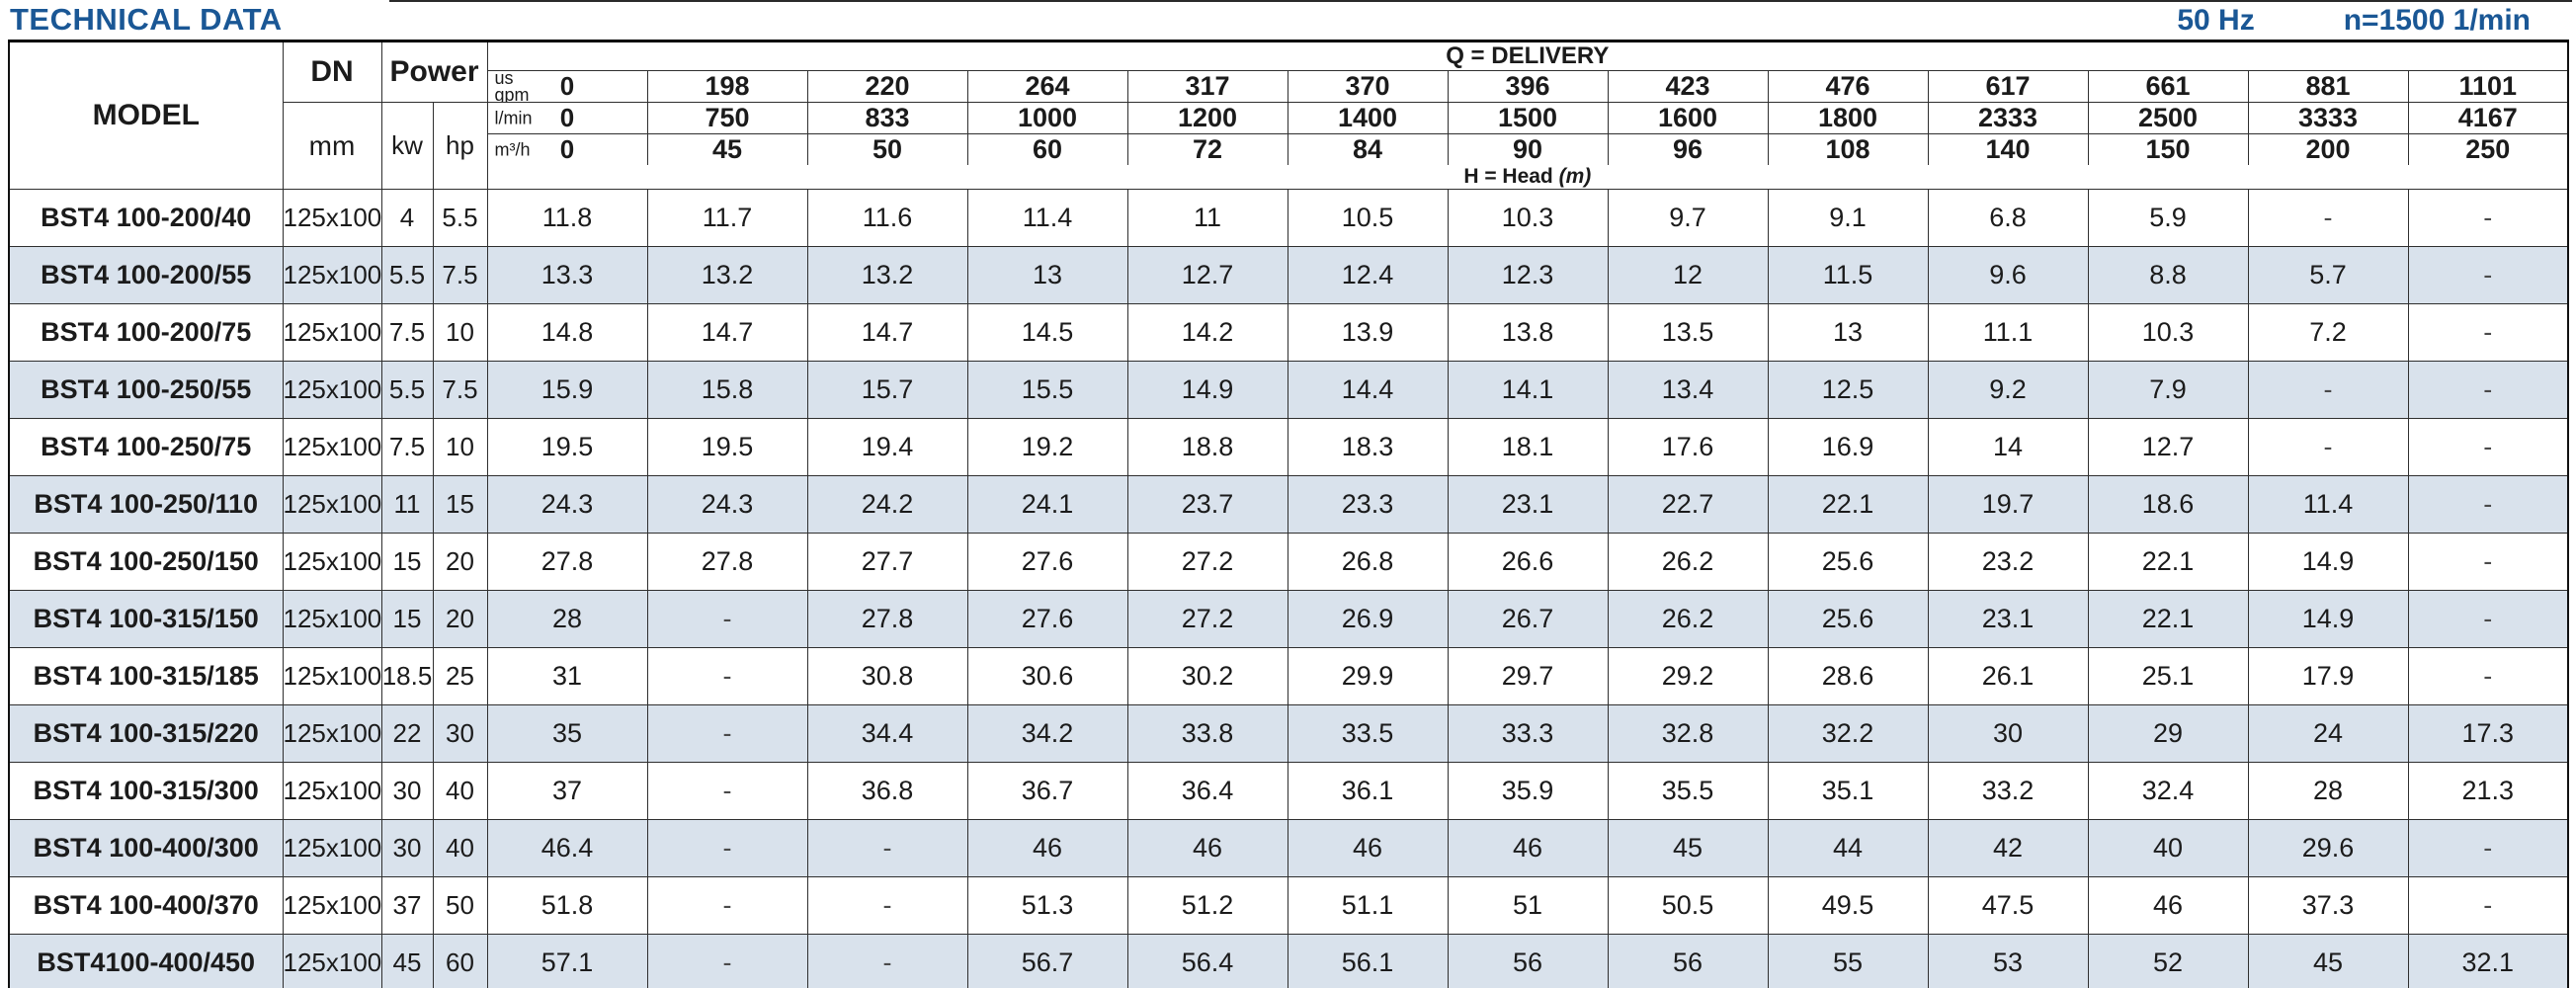 Image resolution: width=2576 pixels, height=988 pixels. Describe the element at coordinates (1528, 504) in the screenshot. I see `head-value: 23.1` at that location.